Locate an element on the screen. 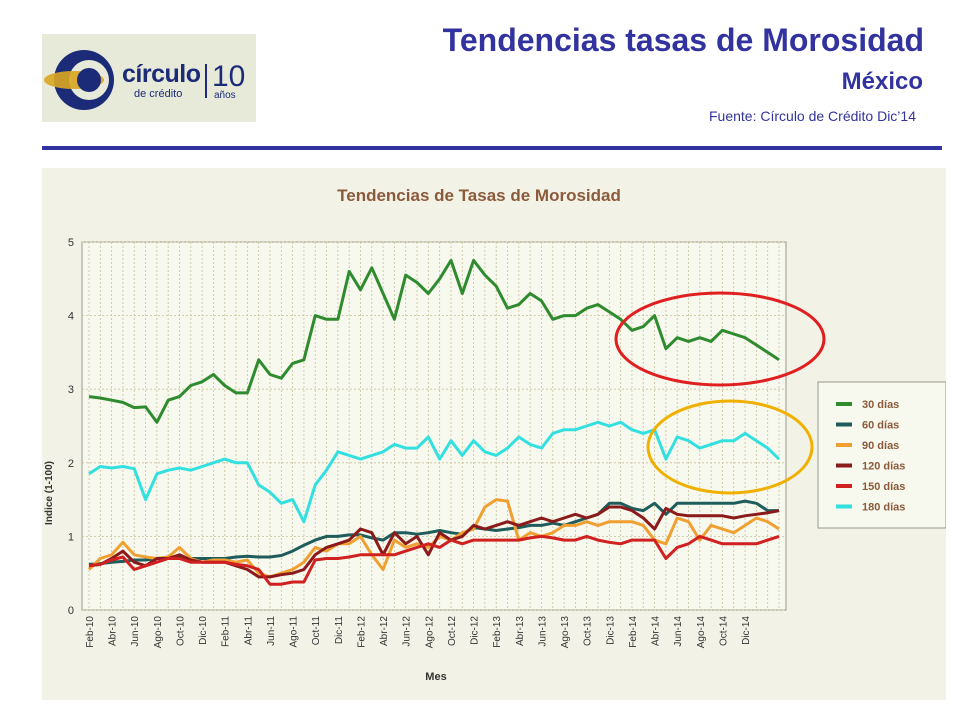  slide-source: Fuente: Círculo de Crédito Dic’14 is located at coordinates (812, 116).